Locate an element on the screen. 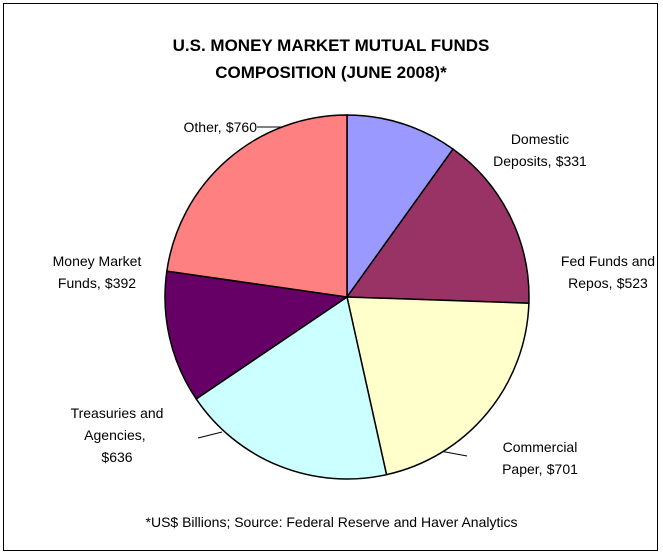  value-label: $760 is located at coordinates (241, 127).